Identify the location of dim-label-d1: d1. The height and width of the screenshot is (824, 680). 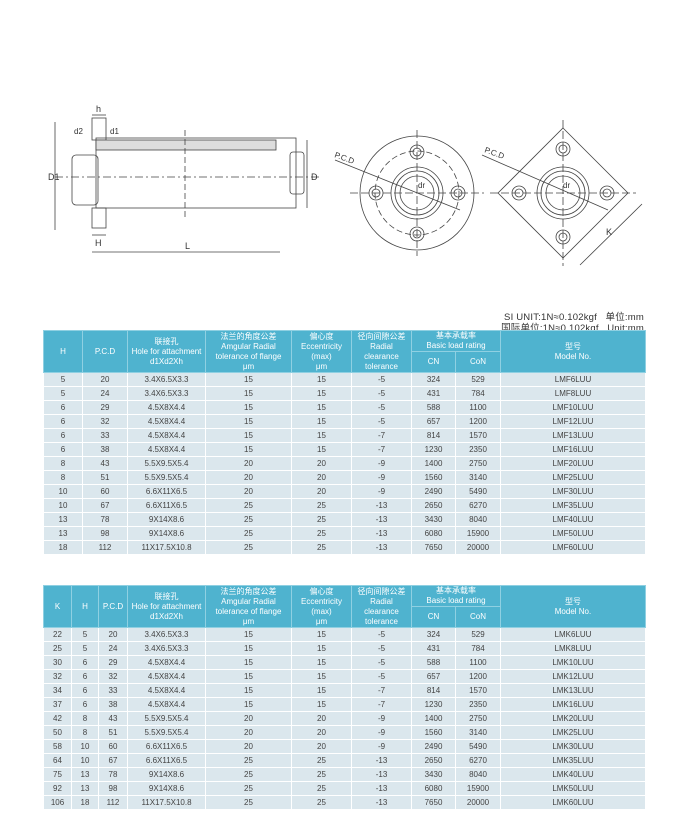
(114, 131).